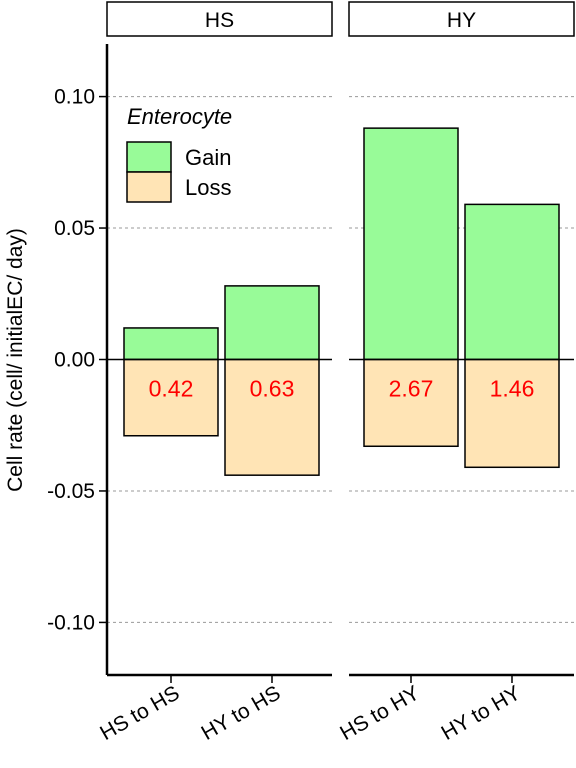 The image size is (576, 768). Describe the element at coordinates (512, 389) in the screenshot. I see `bar-annotation: 1.46` at that location.